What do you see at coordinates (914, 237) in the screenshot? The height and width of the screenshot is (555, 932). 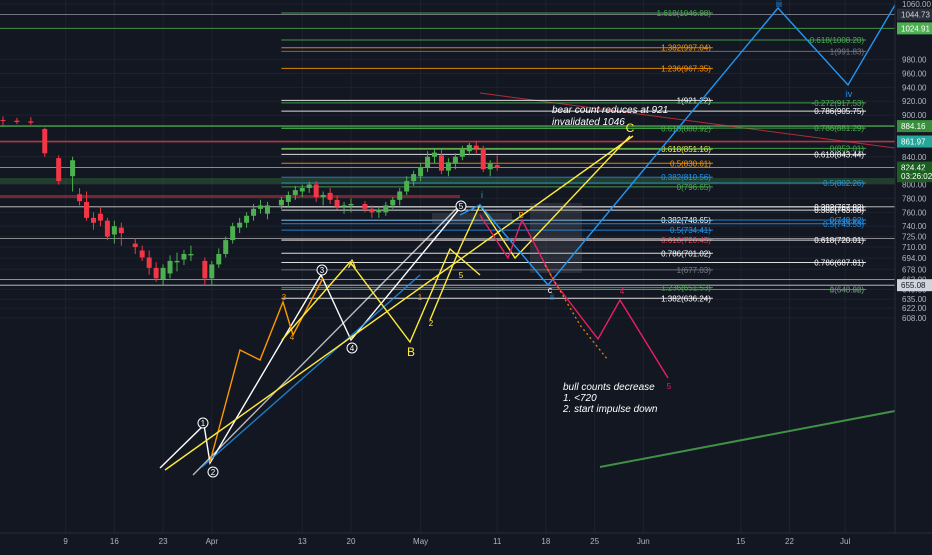 I see `price-tick-label: 725.00` at bounding box center [914, 237].